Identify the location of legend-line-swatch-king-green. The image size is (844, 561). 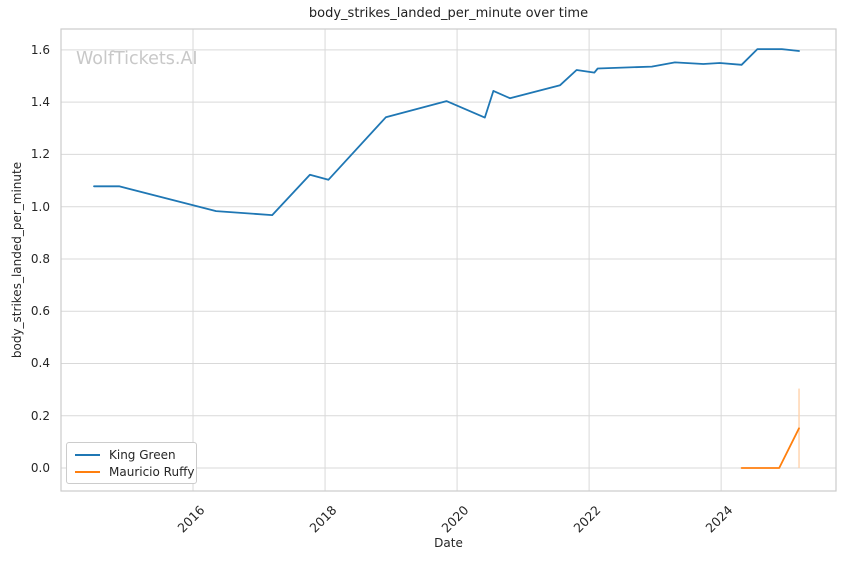
(87, 454).